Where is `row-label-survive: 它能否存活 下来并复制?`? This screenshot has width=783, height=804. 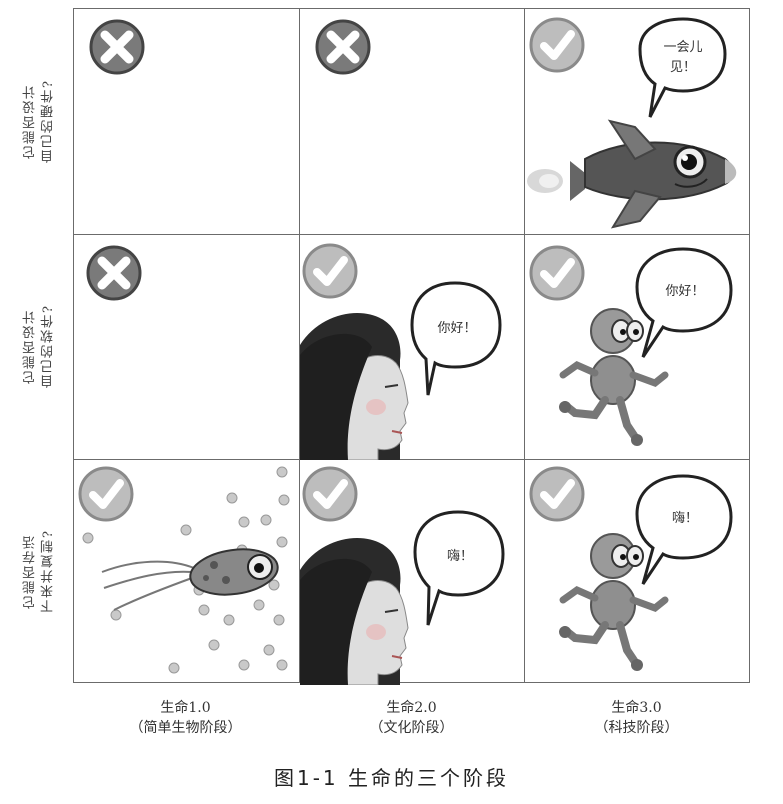
row-label-survive: 它能否存活 下来并复制? is located at coordinates (40, 570).